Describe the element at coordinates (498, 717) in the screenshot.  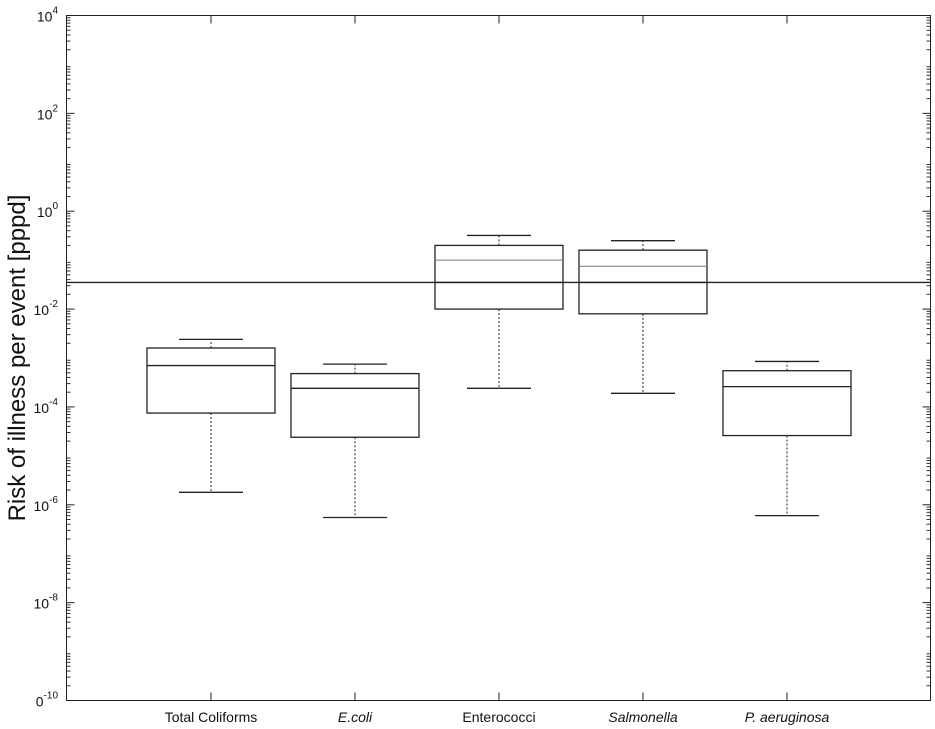
I see `x-category-label: Enterococci` at that location.